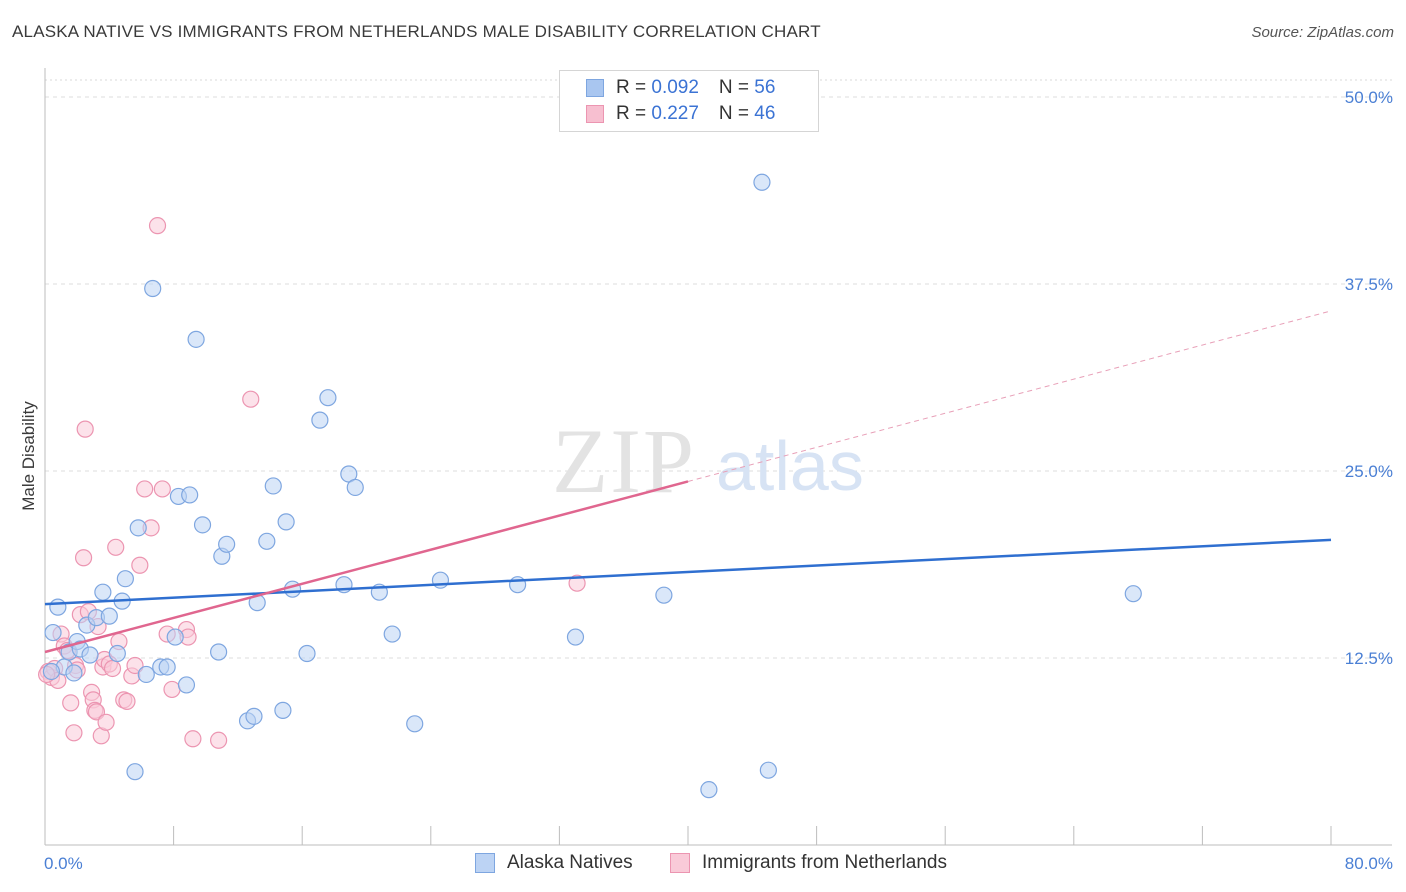  What do you see at coordinates (765, 113) in the screenshot?
I see `legend-n-value: 46` at bounding box center [765, 113].